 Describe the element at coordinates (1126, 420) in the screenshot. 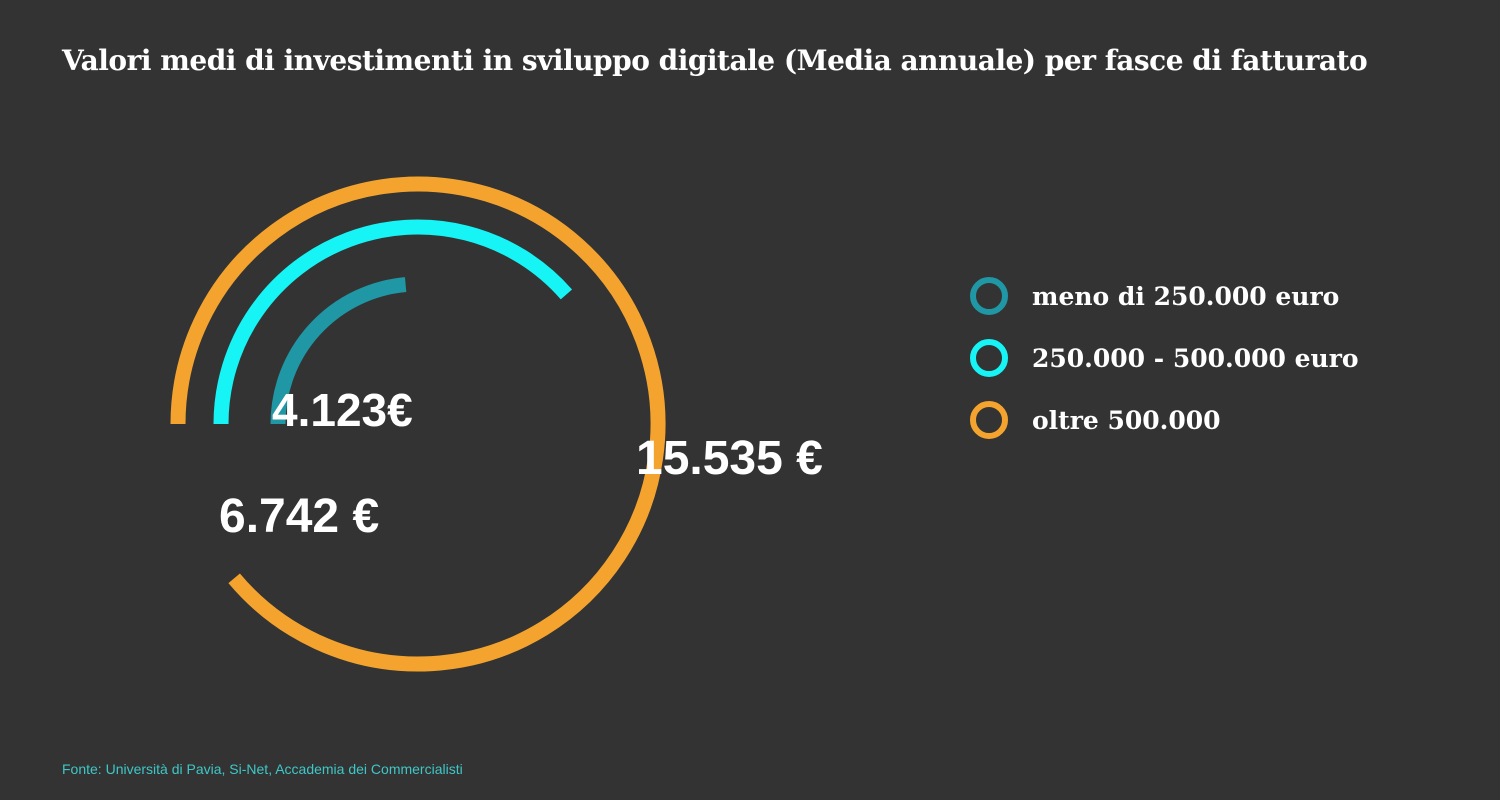

I see `legend-label: oltre 500.000` at that location.